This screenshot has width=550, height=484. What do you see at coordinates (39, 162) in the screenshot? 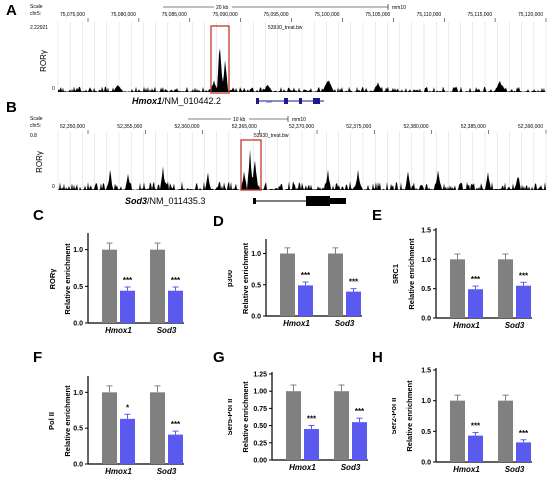
I see `track-b-ylabel: RORγ` at bounding box center [39, 162].